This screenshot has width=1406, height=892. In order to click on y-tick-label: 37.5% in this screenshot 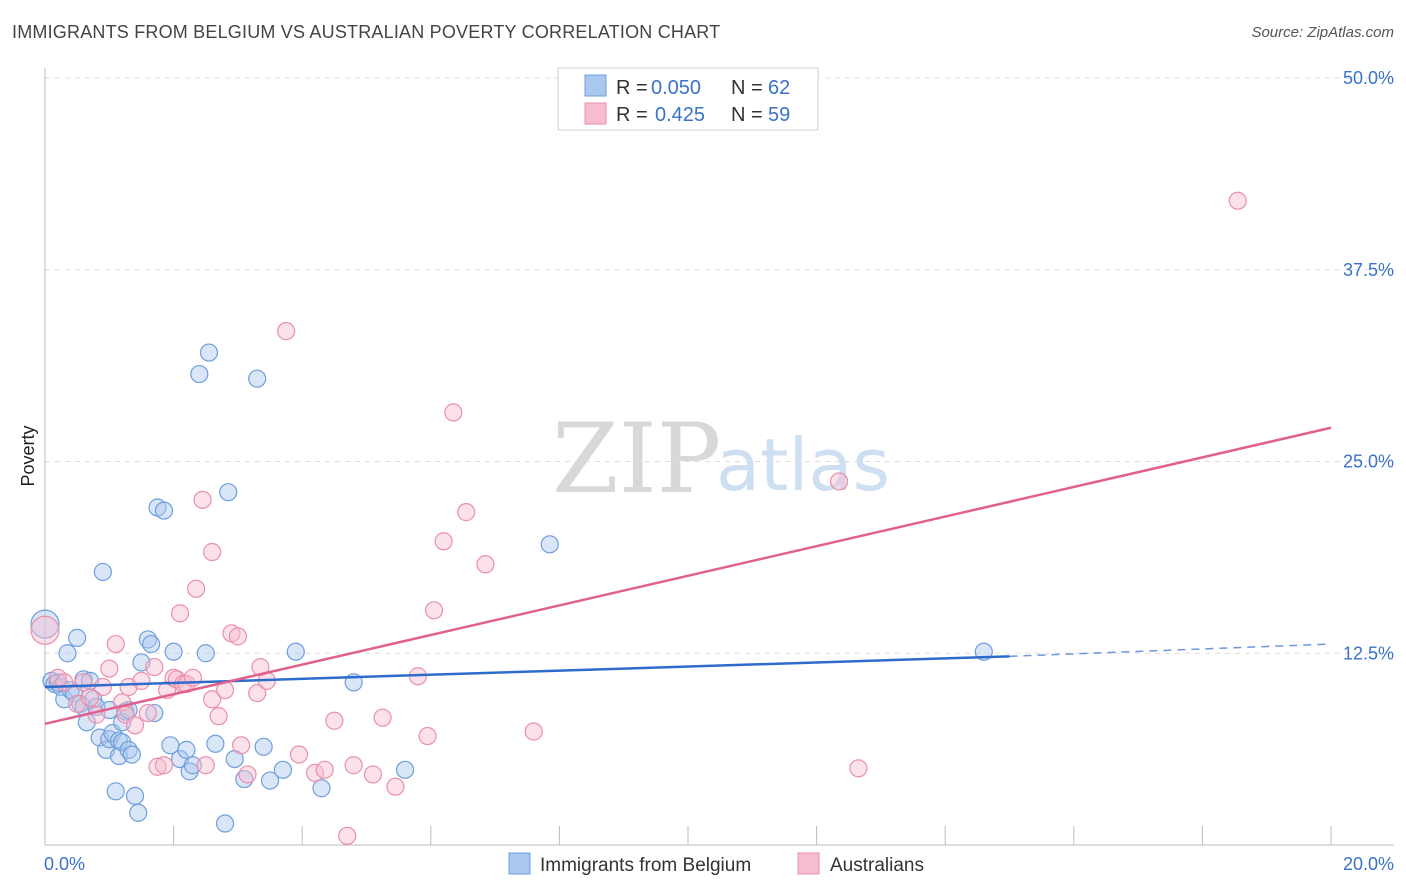, I will do `click(1368, 270)`.